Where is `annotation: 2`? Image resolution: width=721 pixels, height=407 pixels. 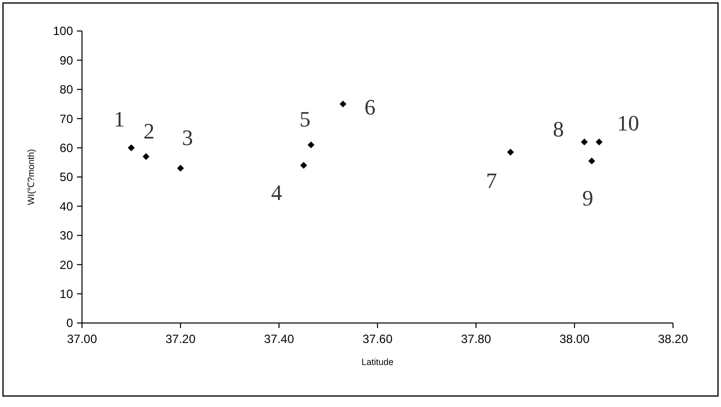 annotation: 2 is located at coordinates (149, 131).